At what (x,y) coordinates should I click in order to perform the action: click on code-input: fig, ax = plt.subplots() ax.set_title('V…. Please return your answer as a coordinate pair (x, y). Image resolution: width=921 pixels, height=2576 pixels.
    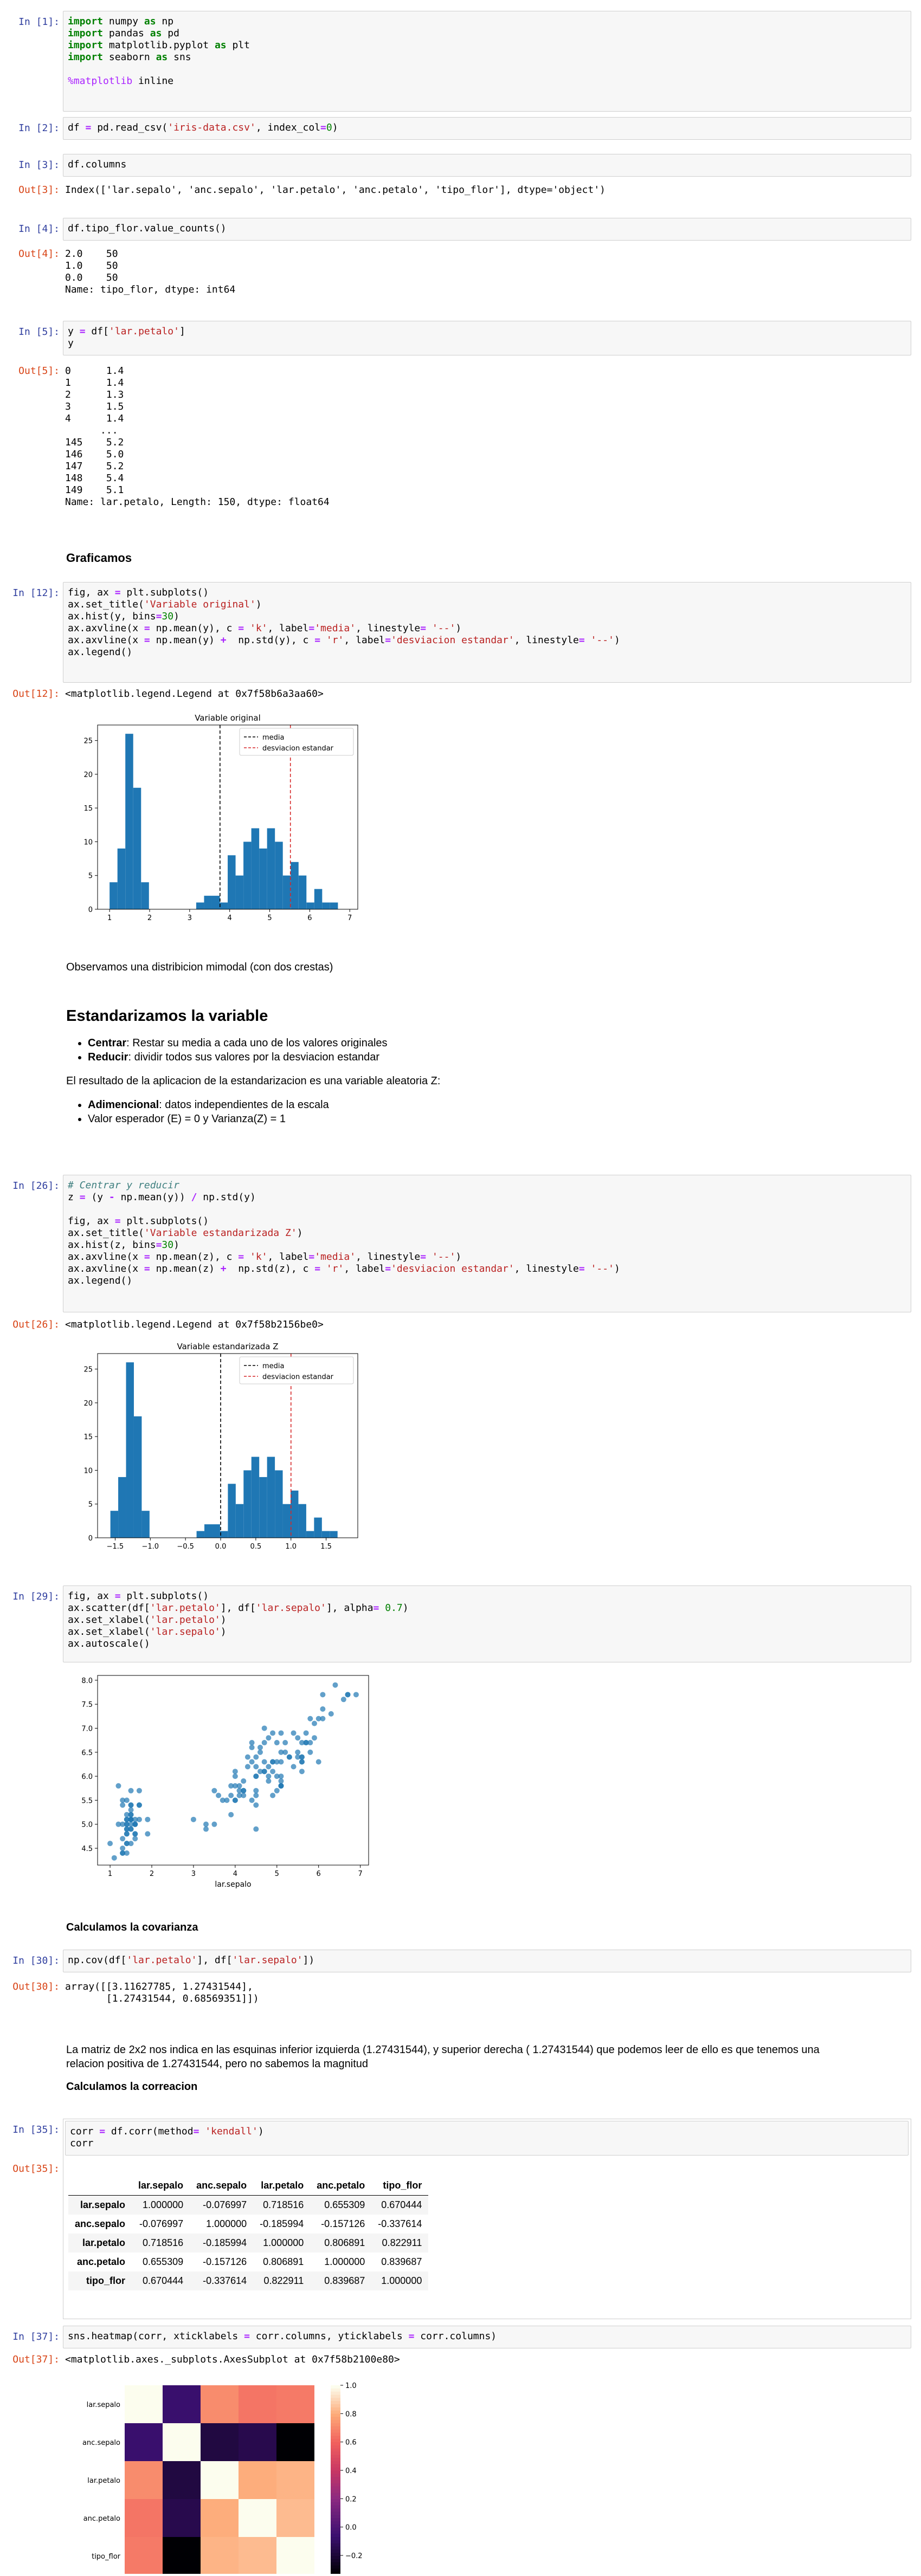
    Looking at the image, I should click on (487, 632).